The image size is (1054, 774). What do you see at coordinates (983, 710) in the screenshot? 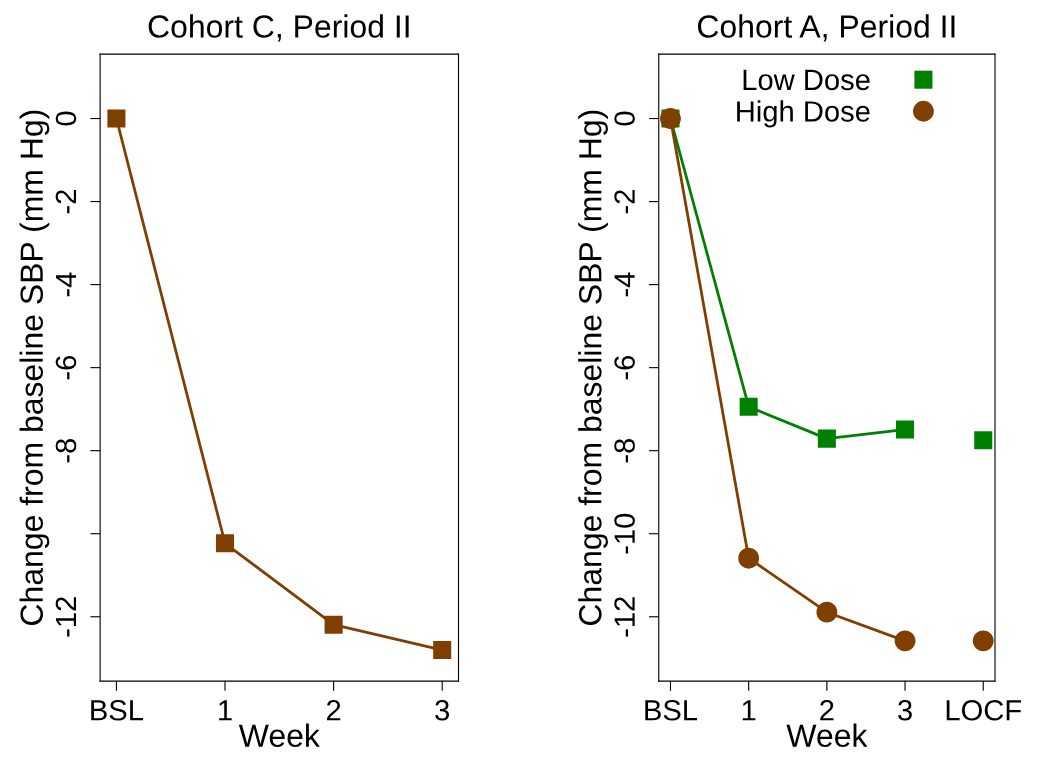
I see `x-tick-label: LOCF` at bounding box center [983, 710].